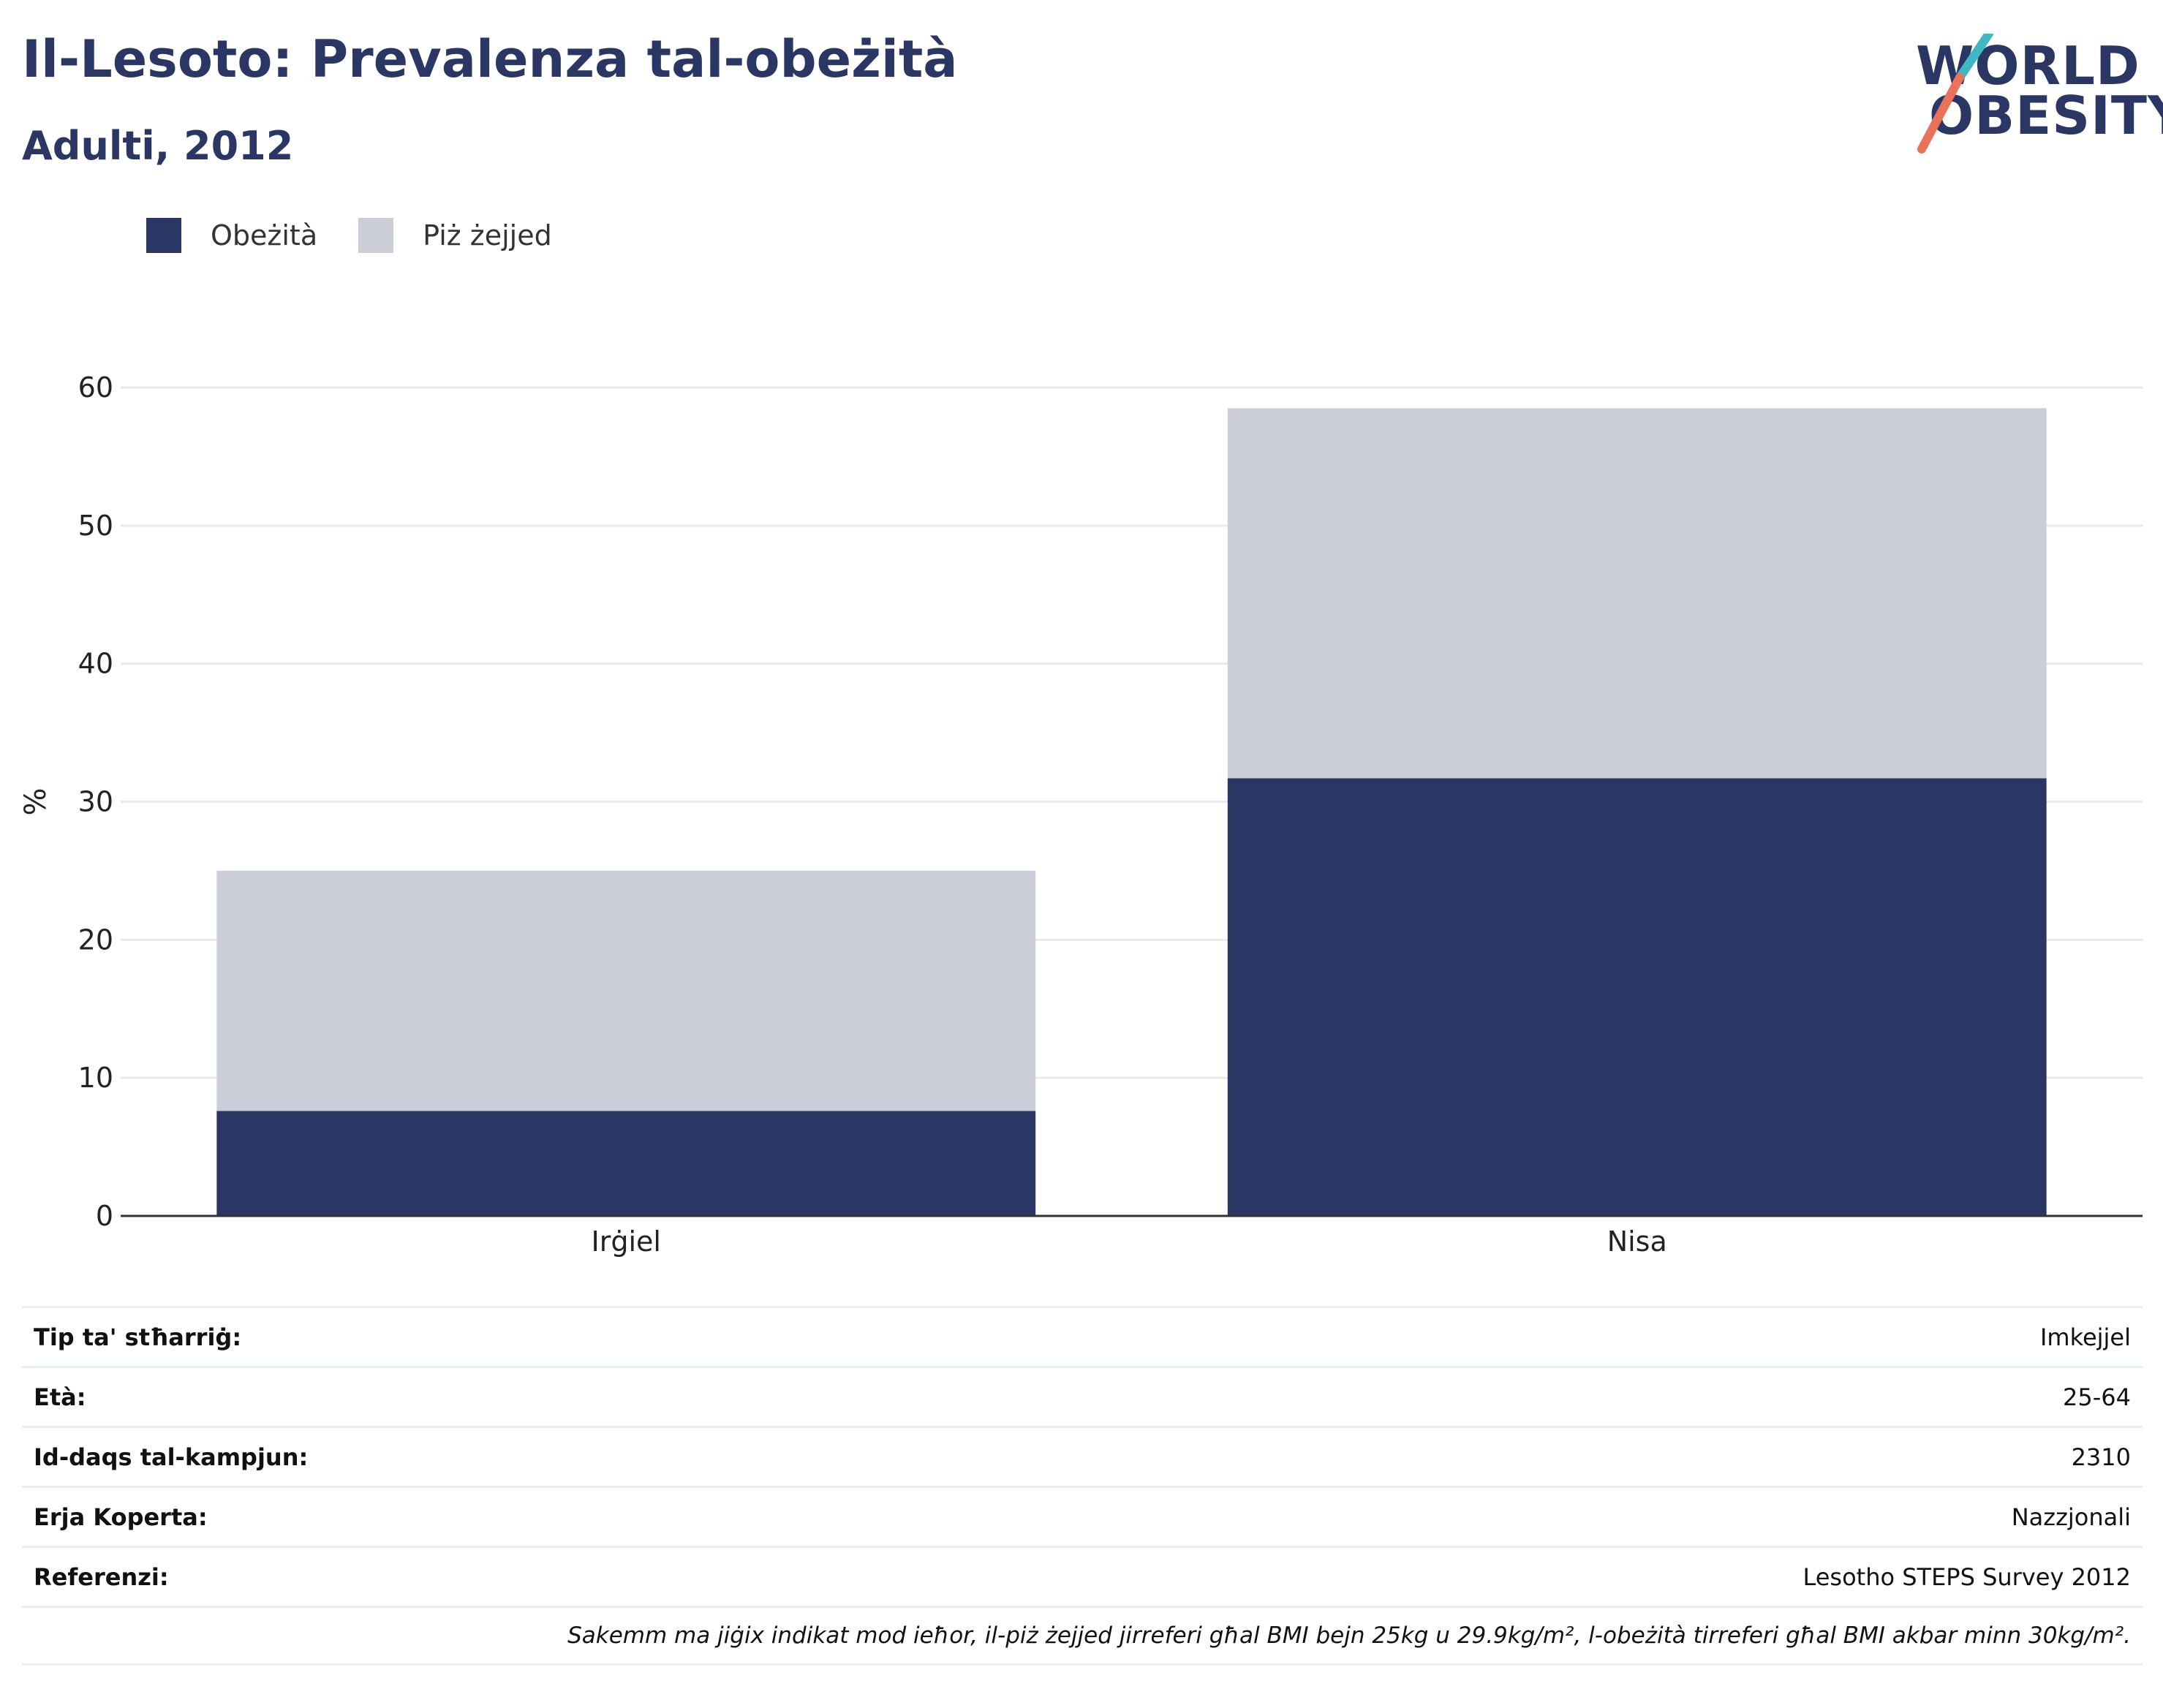 Image resolution: width=2163 pixels, height=1708 pixels. What do you see at coordinates (1082, 1456) in the screenshot?
I see `info-row-sample-size: Id-daqs tal-kampjun: 2310` at bounding box center [1082, 1456].